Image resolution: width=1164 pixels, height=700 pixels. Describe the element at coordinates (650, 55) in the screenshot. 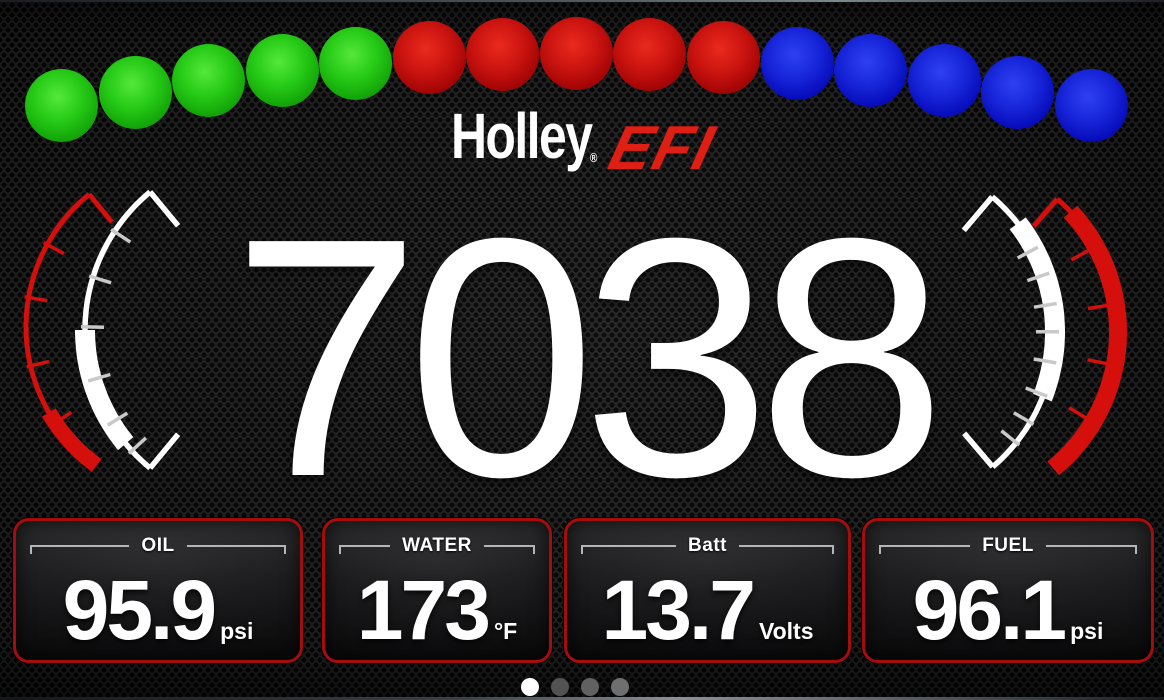

I see `shift-light-9-red` at that location.